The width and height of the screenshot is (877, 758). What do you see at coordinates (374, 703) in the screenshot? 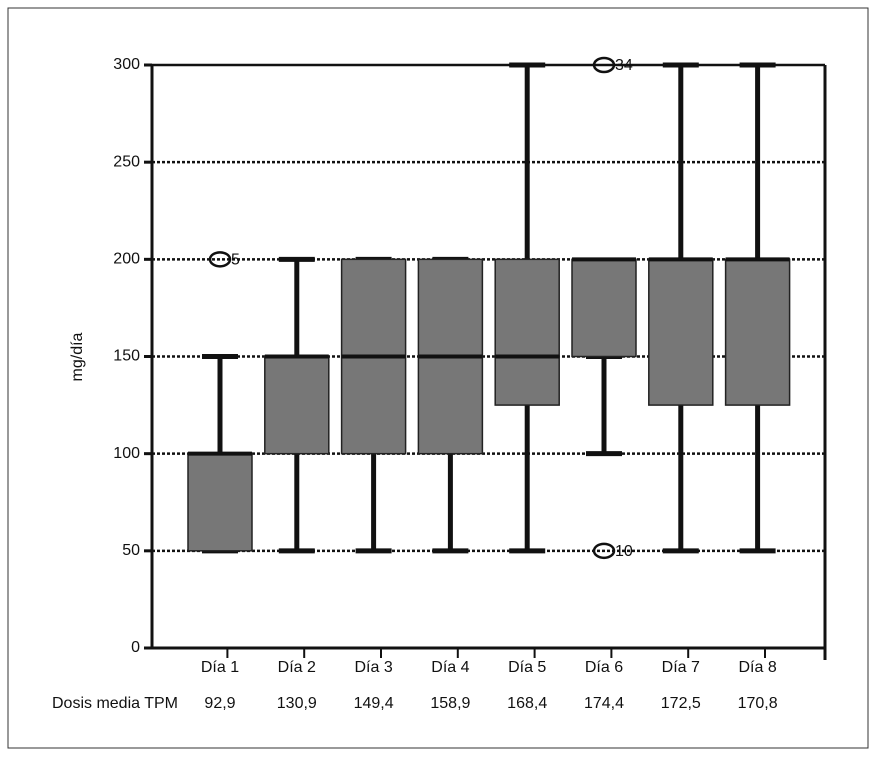
I see `dose-value: 149,4` at bounding box center [374, 703].